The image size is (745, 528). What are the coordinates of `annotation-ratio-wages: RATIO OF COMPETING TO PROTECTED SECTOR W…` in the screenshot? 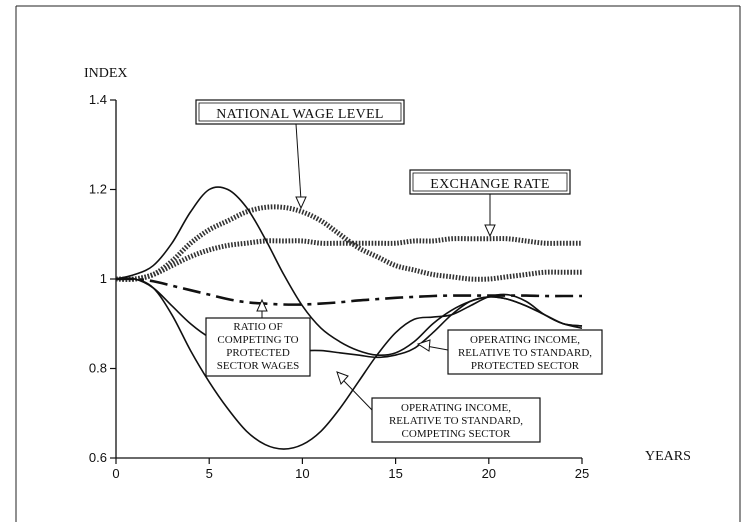 It's located at (258, 337).